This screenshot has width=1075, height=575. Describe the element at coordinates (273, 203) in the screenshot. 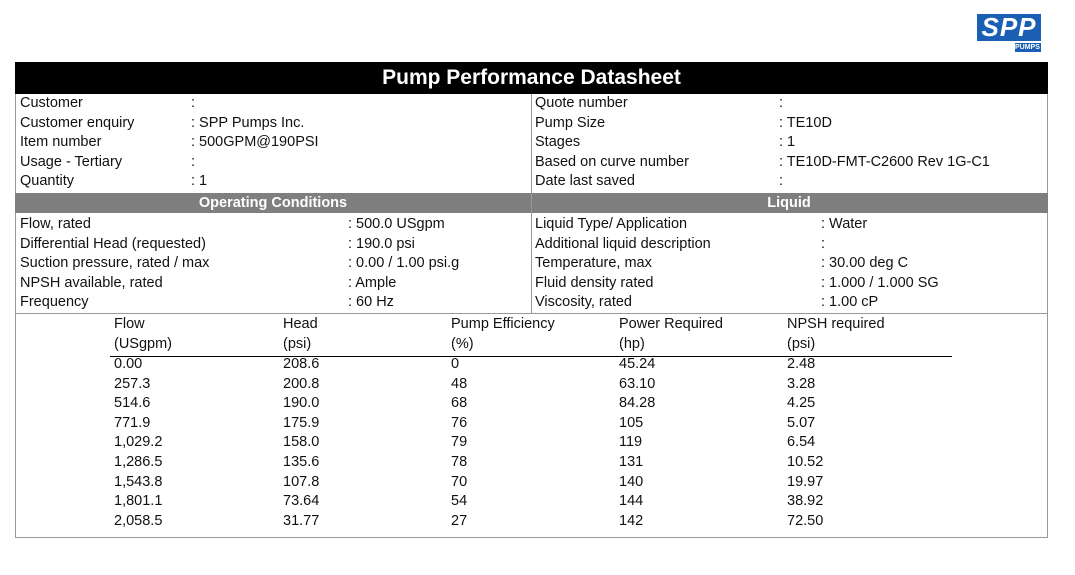

I see `section-heading: Operating Conditions` at that location.